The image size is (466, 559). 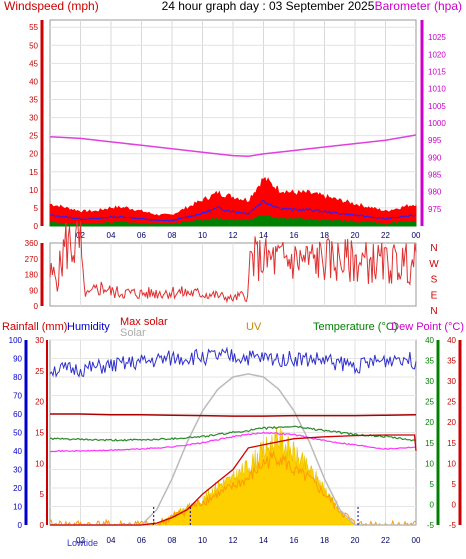 I want to click on baro-tick-label: 975, so click(x=435, y=209).